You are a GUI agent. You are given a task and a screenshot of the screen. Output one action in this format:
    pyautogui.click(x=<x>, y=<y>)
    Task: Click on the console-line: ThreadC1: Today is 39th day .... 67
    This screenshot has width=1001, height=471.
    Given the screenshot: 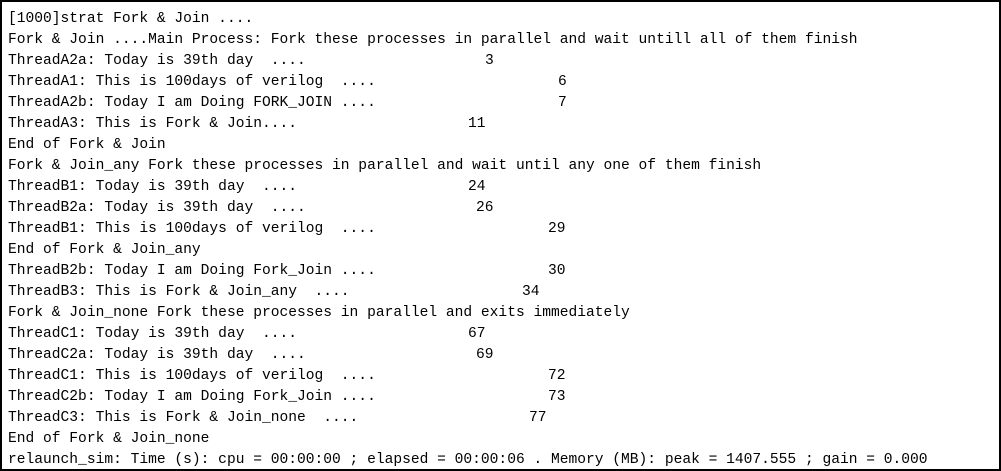 What is the action you would take?
    pyautogui.click(x=468, y=334)
    